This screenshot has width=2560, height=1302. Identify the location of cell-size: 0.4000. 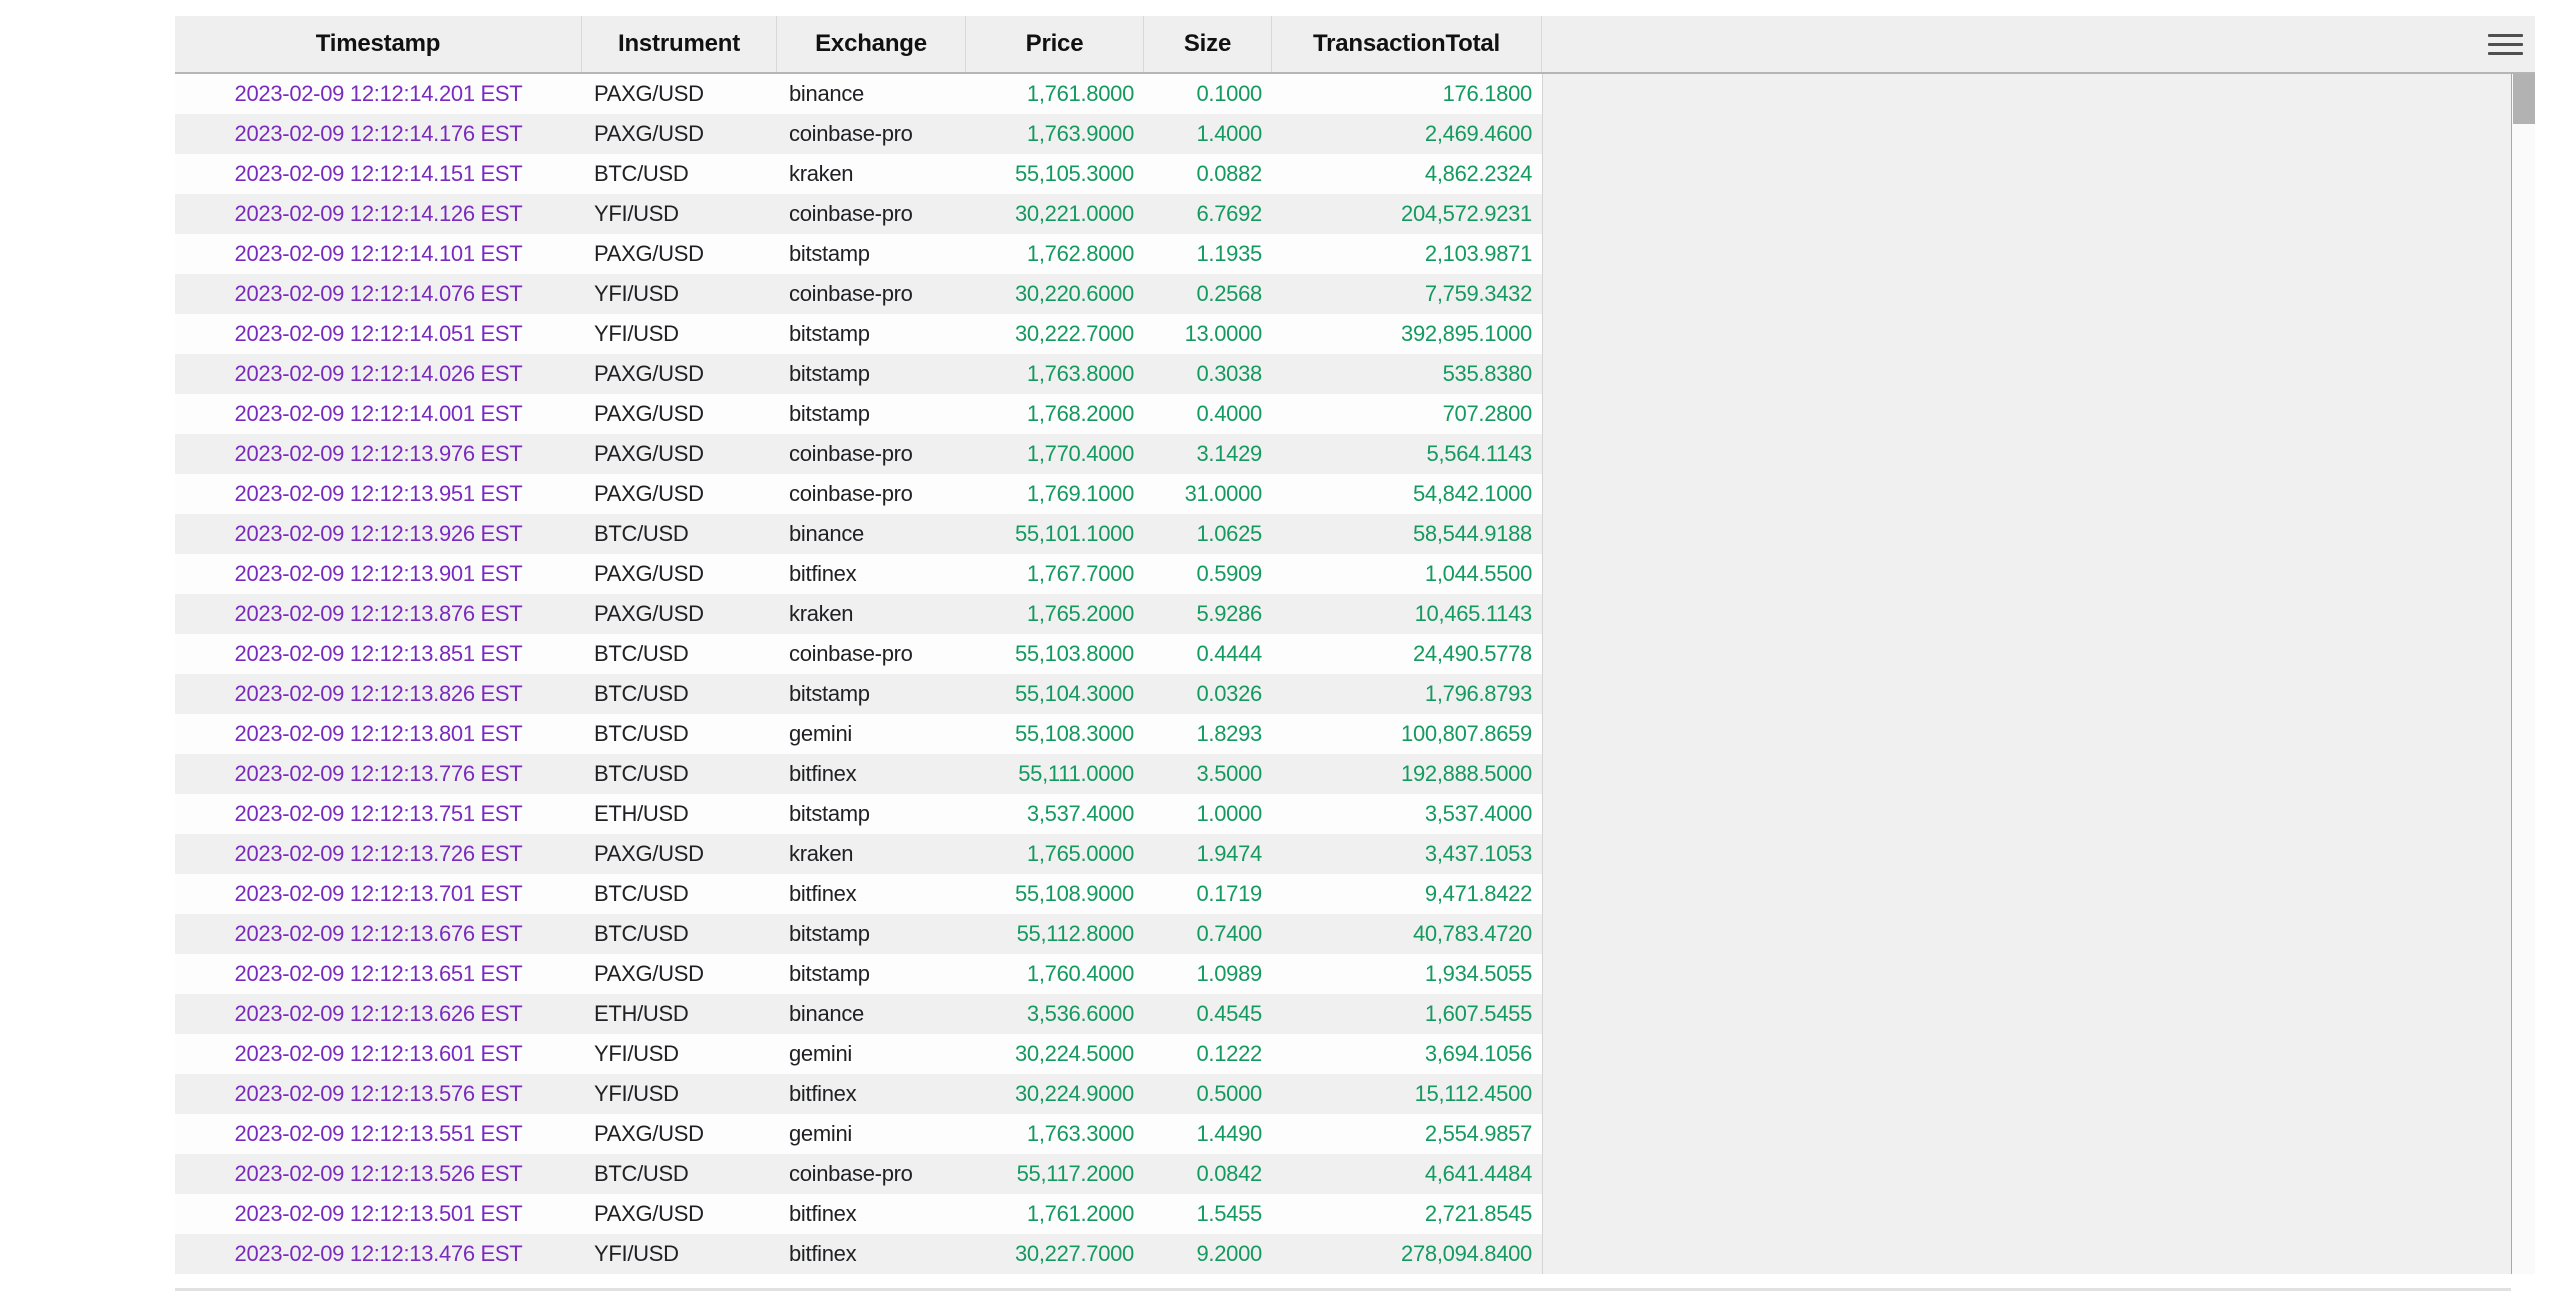
(1229, 413).